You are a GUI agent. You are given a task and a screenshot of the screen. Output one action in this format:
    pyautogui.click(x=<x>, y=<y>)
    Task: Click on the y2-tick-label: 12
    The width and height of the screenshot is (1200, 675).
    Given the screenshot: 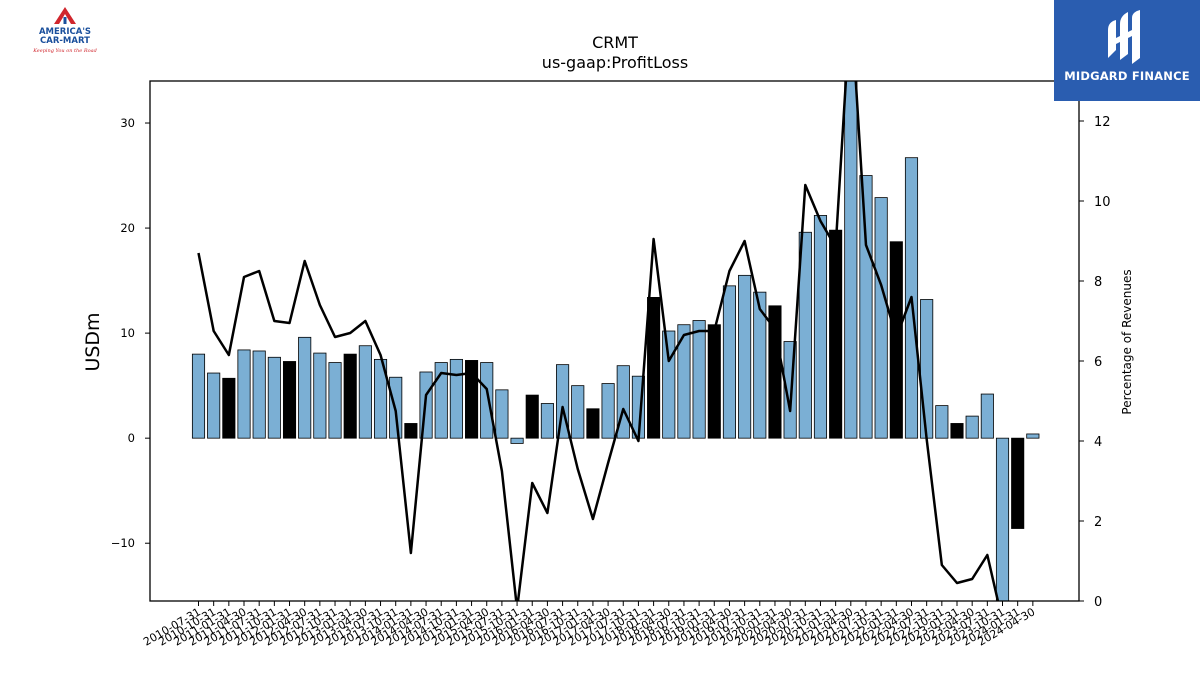 What is the action you would take?
    pyautogui.click(x=1102, y=122)
    